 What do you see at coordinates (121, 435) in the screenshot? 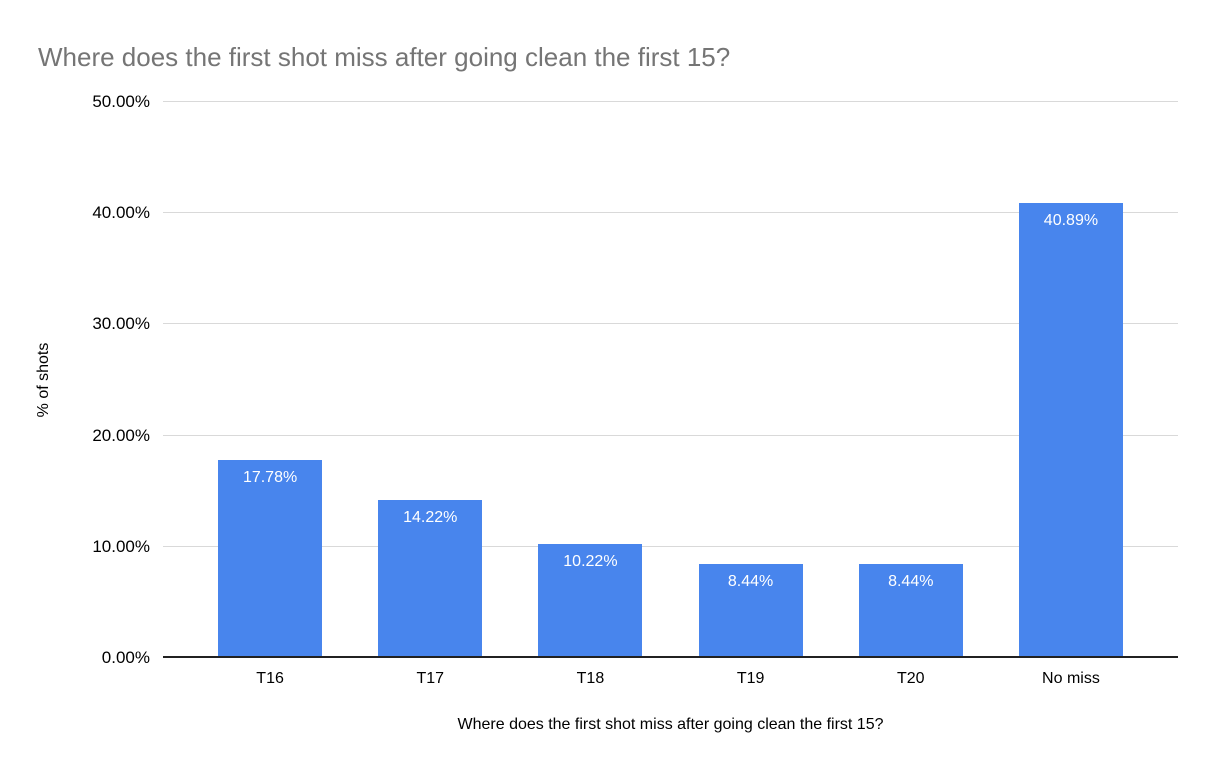
I see `y-tick-label: 20.00%` at bounding box center [121, 435].